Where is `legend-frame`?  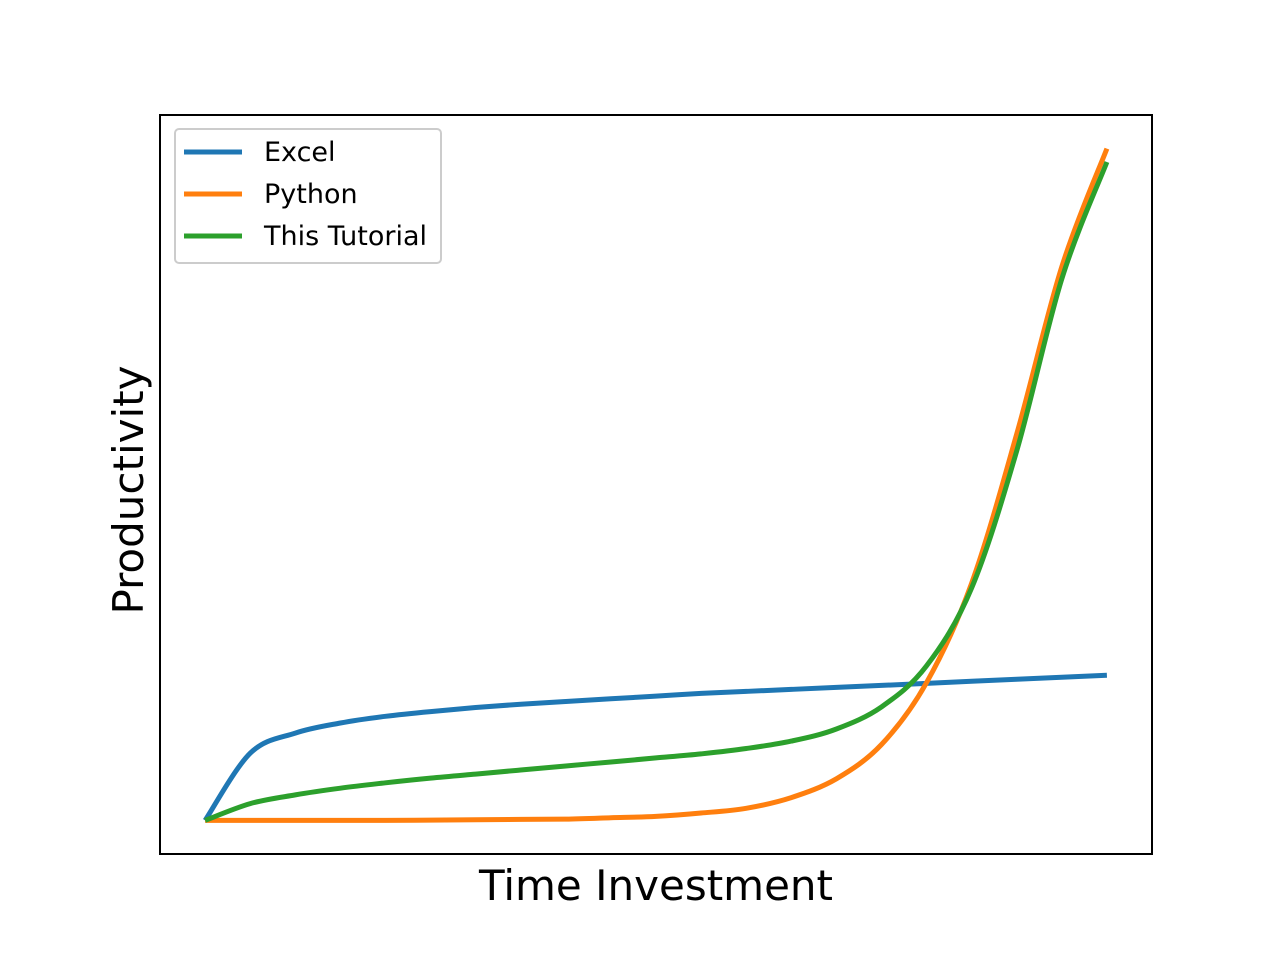
legend-frame is located at coordinates (308, 196).